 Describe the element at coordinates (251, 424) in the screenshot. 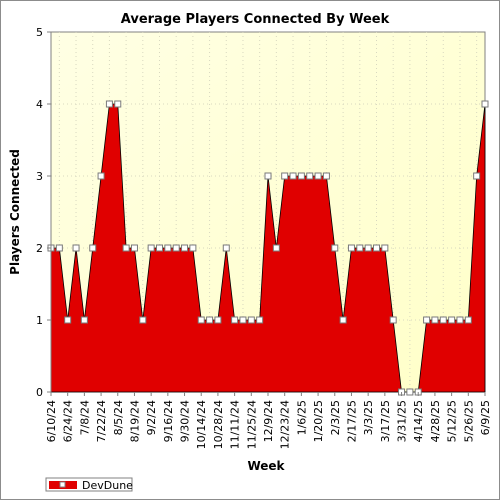

I see `x-tick-label-12: 11/25/24` at that location.